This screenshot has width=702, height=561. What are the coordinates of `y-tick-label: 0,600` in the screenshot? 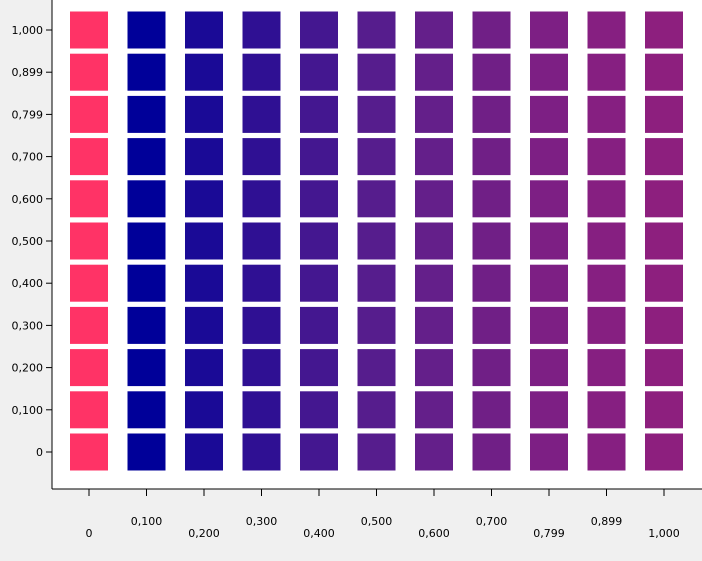 It's located at (28, 199).